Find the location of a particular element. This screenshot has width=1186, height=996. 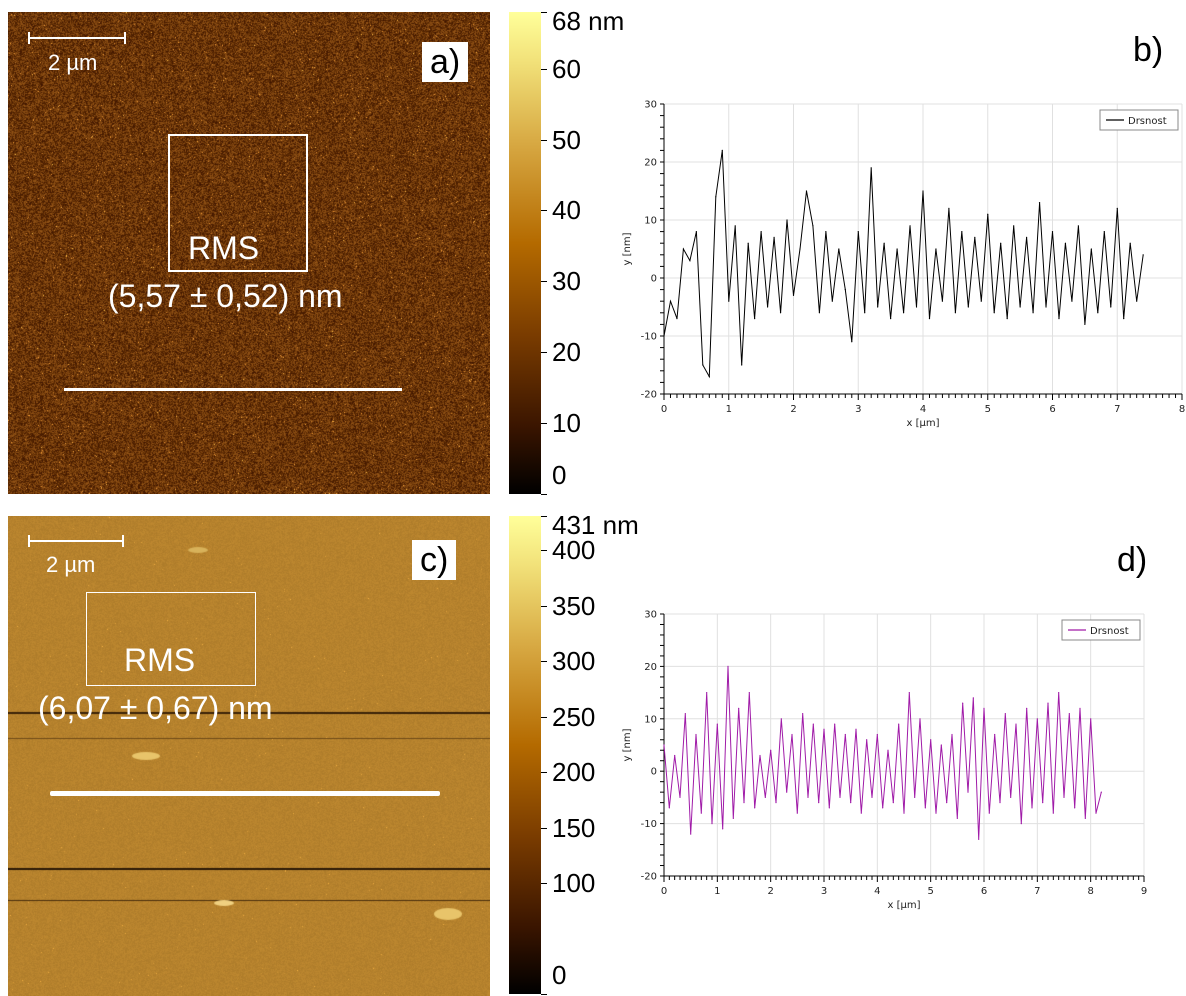

y-tick-label: 0 is located at coordinates (654, 279).